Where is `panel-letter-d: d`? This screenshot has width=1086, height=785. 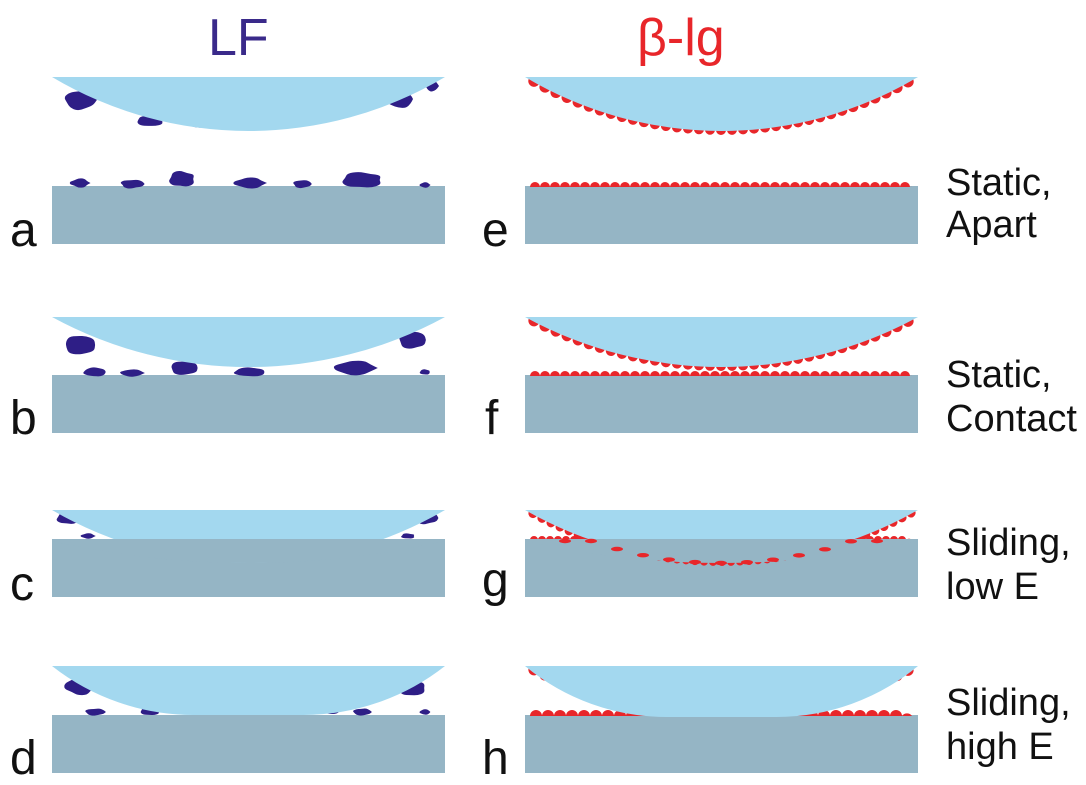 panel-letter-d: d is located at coordinates (23, 758).